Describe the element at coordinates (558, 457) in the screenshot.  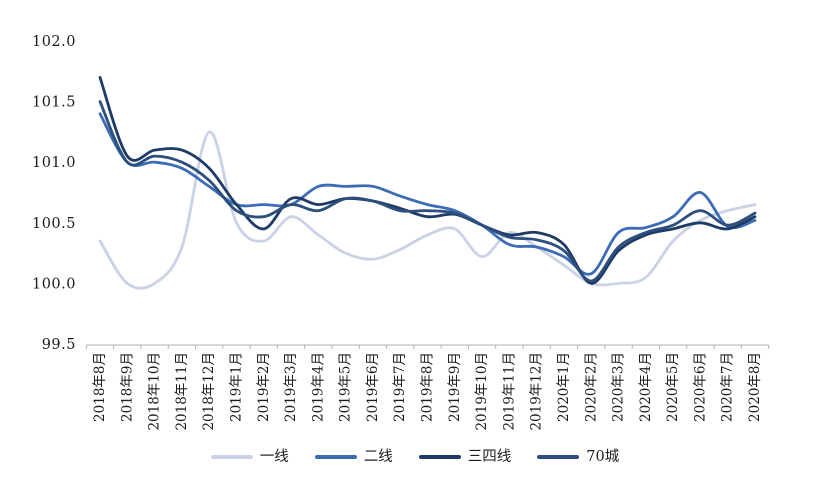
I see `legend-swatch-70-cities` at that location.